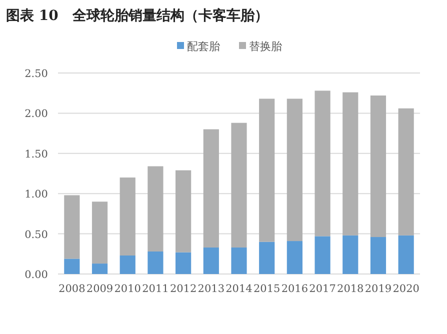 The image size is (447, 334). I want to click on x-tick-label: 2014, so click(239, 289).